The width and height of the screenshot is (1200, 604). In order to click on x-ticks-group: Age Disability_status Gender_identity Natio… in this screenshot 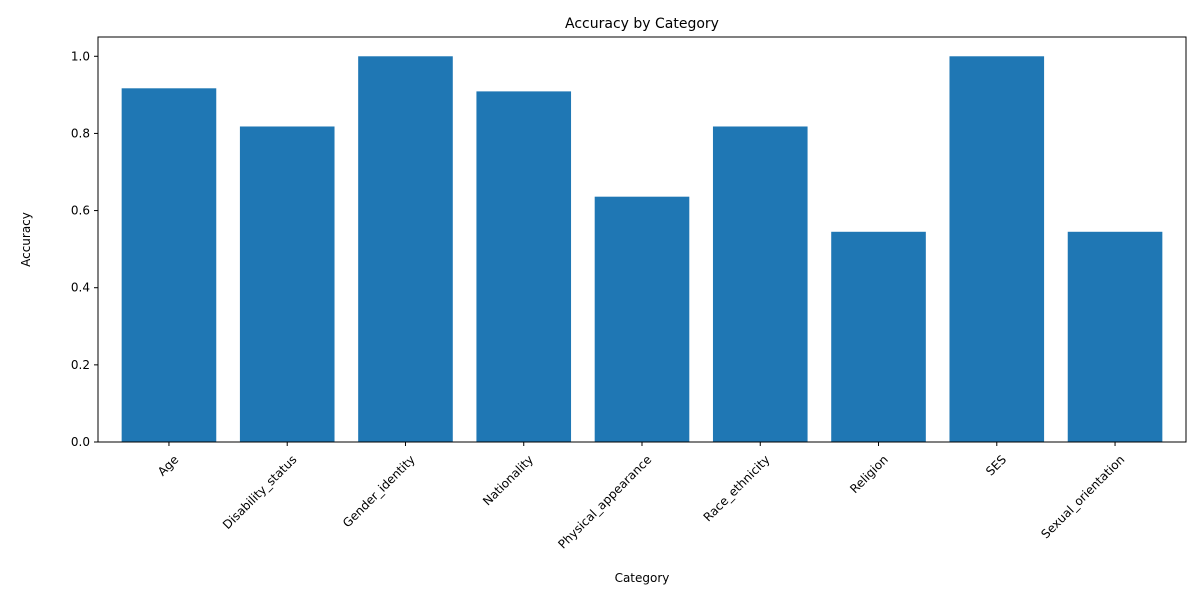, I will do `click(641, 496)`.